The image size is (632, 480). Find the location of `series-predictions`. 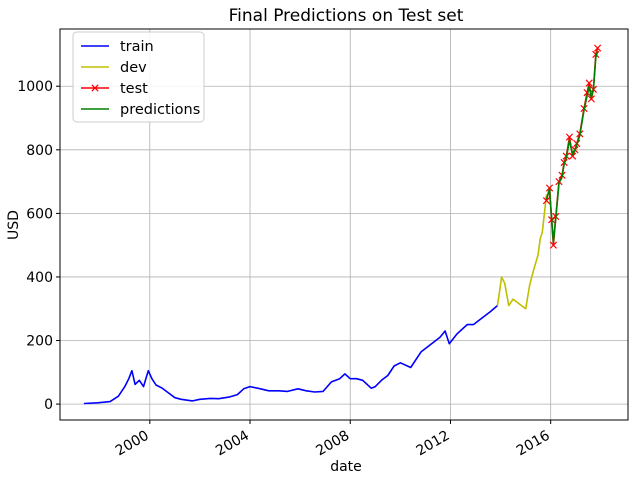

series-predictions is located at coordinates (572, 147).